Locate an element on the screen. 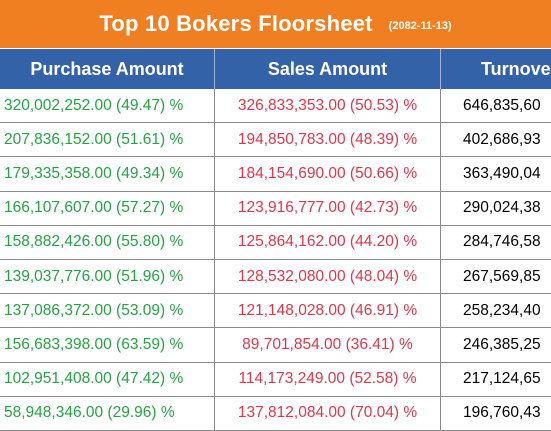 The image size is (551, 431). sales-cell: 137,812,084.00 (70.04) % is located at coordinates (328, 413).